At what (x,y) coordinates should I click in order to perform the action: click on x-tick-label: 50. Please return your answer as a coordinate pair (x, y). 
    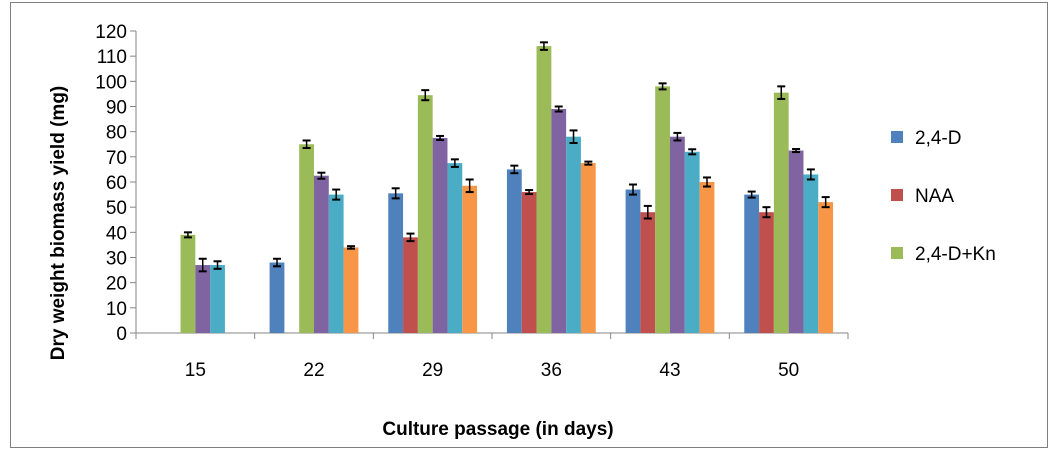
    Looking at the image, I should click on (788, 370).